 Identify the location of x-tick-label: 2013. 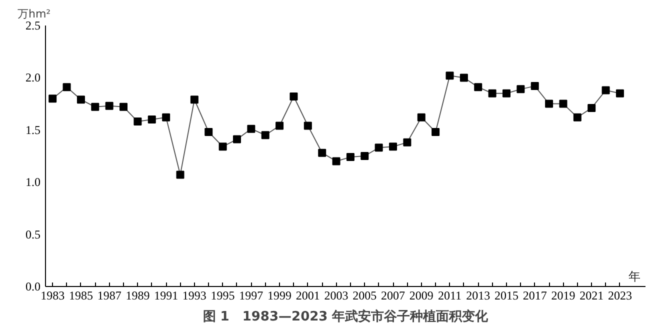
(478, 295).